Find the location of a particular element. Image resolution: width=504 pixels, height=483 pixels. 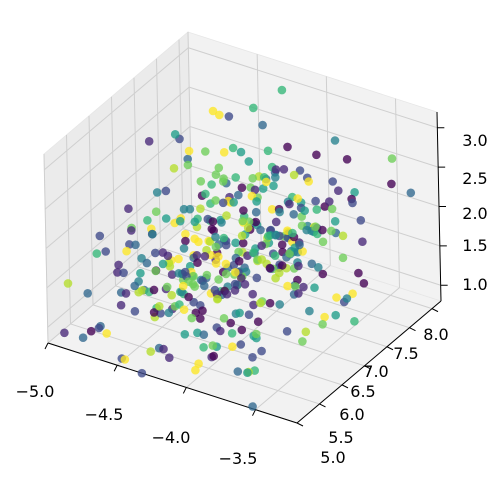

y-tick-label: 8.0 is located at coordinates (435, 334).